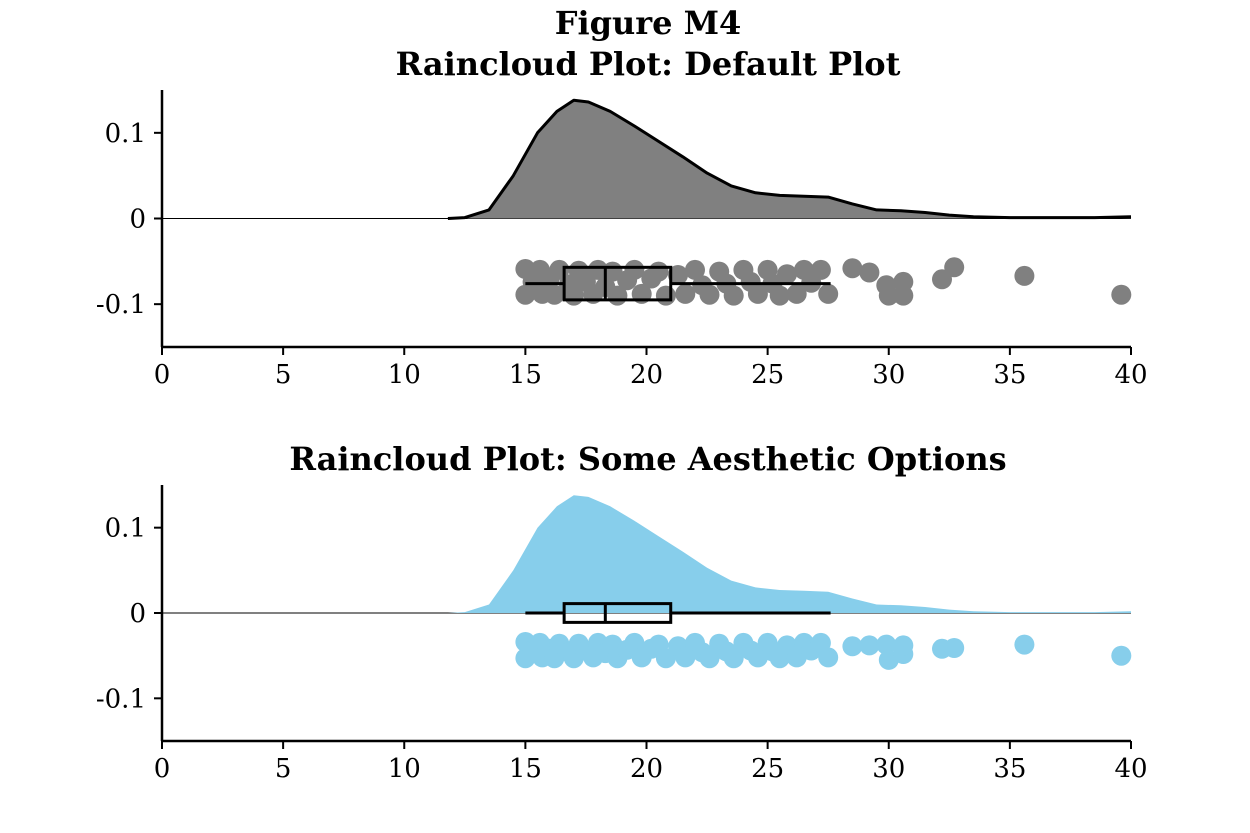  I want to click on panel-2-title: Raincloud Plot: Some Aesthetic Options, so click(647, 459).